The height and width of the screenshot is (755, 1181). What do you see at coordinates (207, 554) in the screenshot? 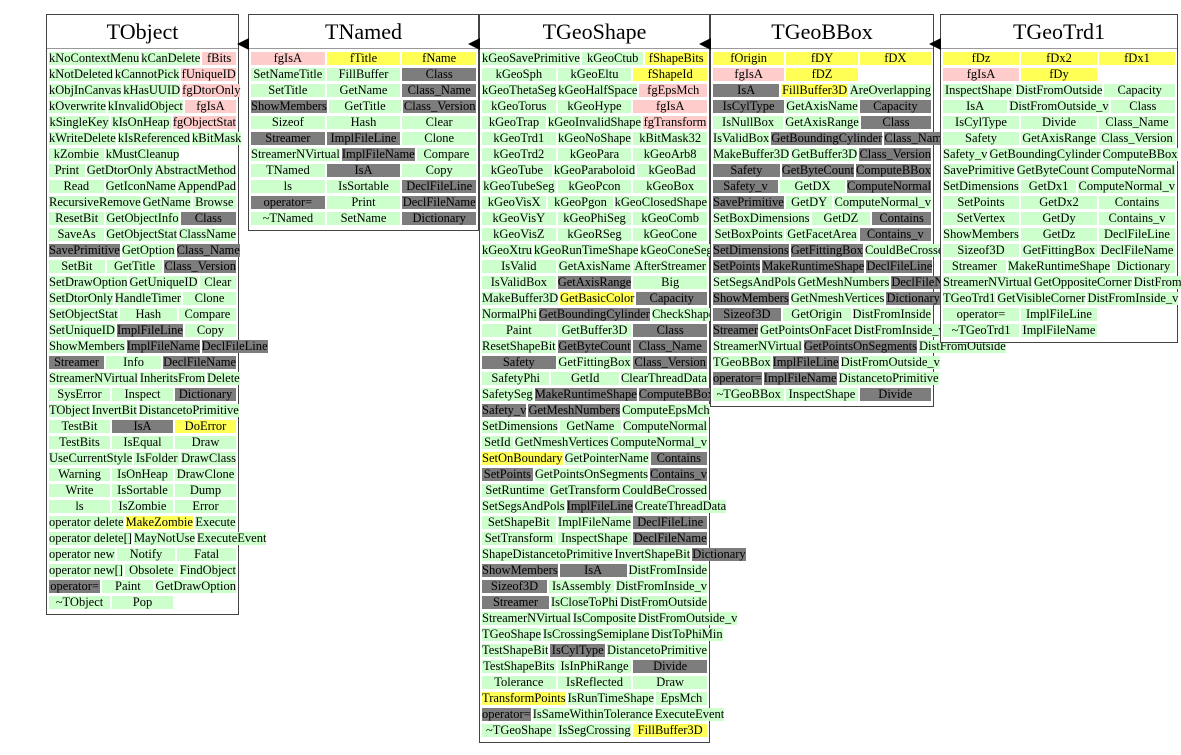
I see `member-cell: Fatal` at bounding box center [207, 554].